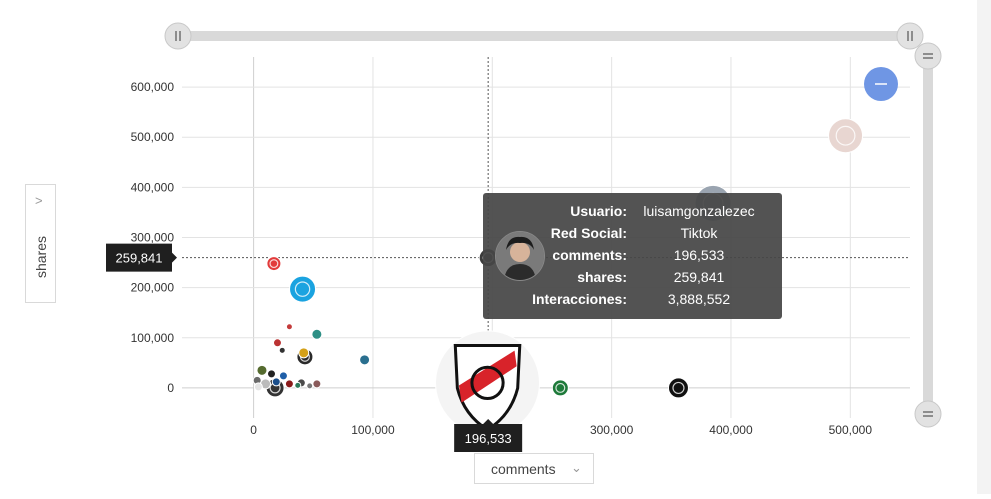 The width and height of the screenshot is (991, 499). I want to click on x-tick-label: 100,000, so click(373, 430).